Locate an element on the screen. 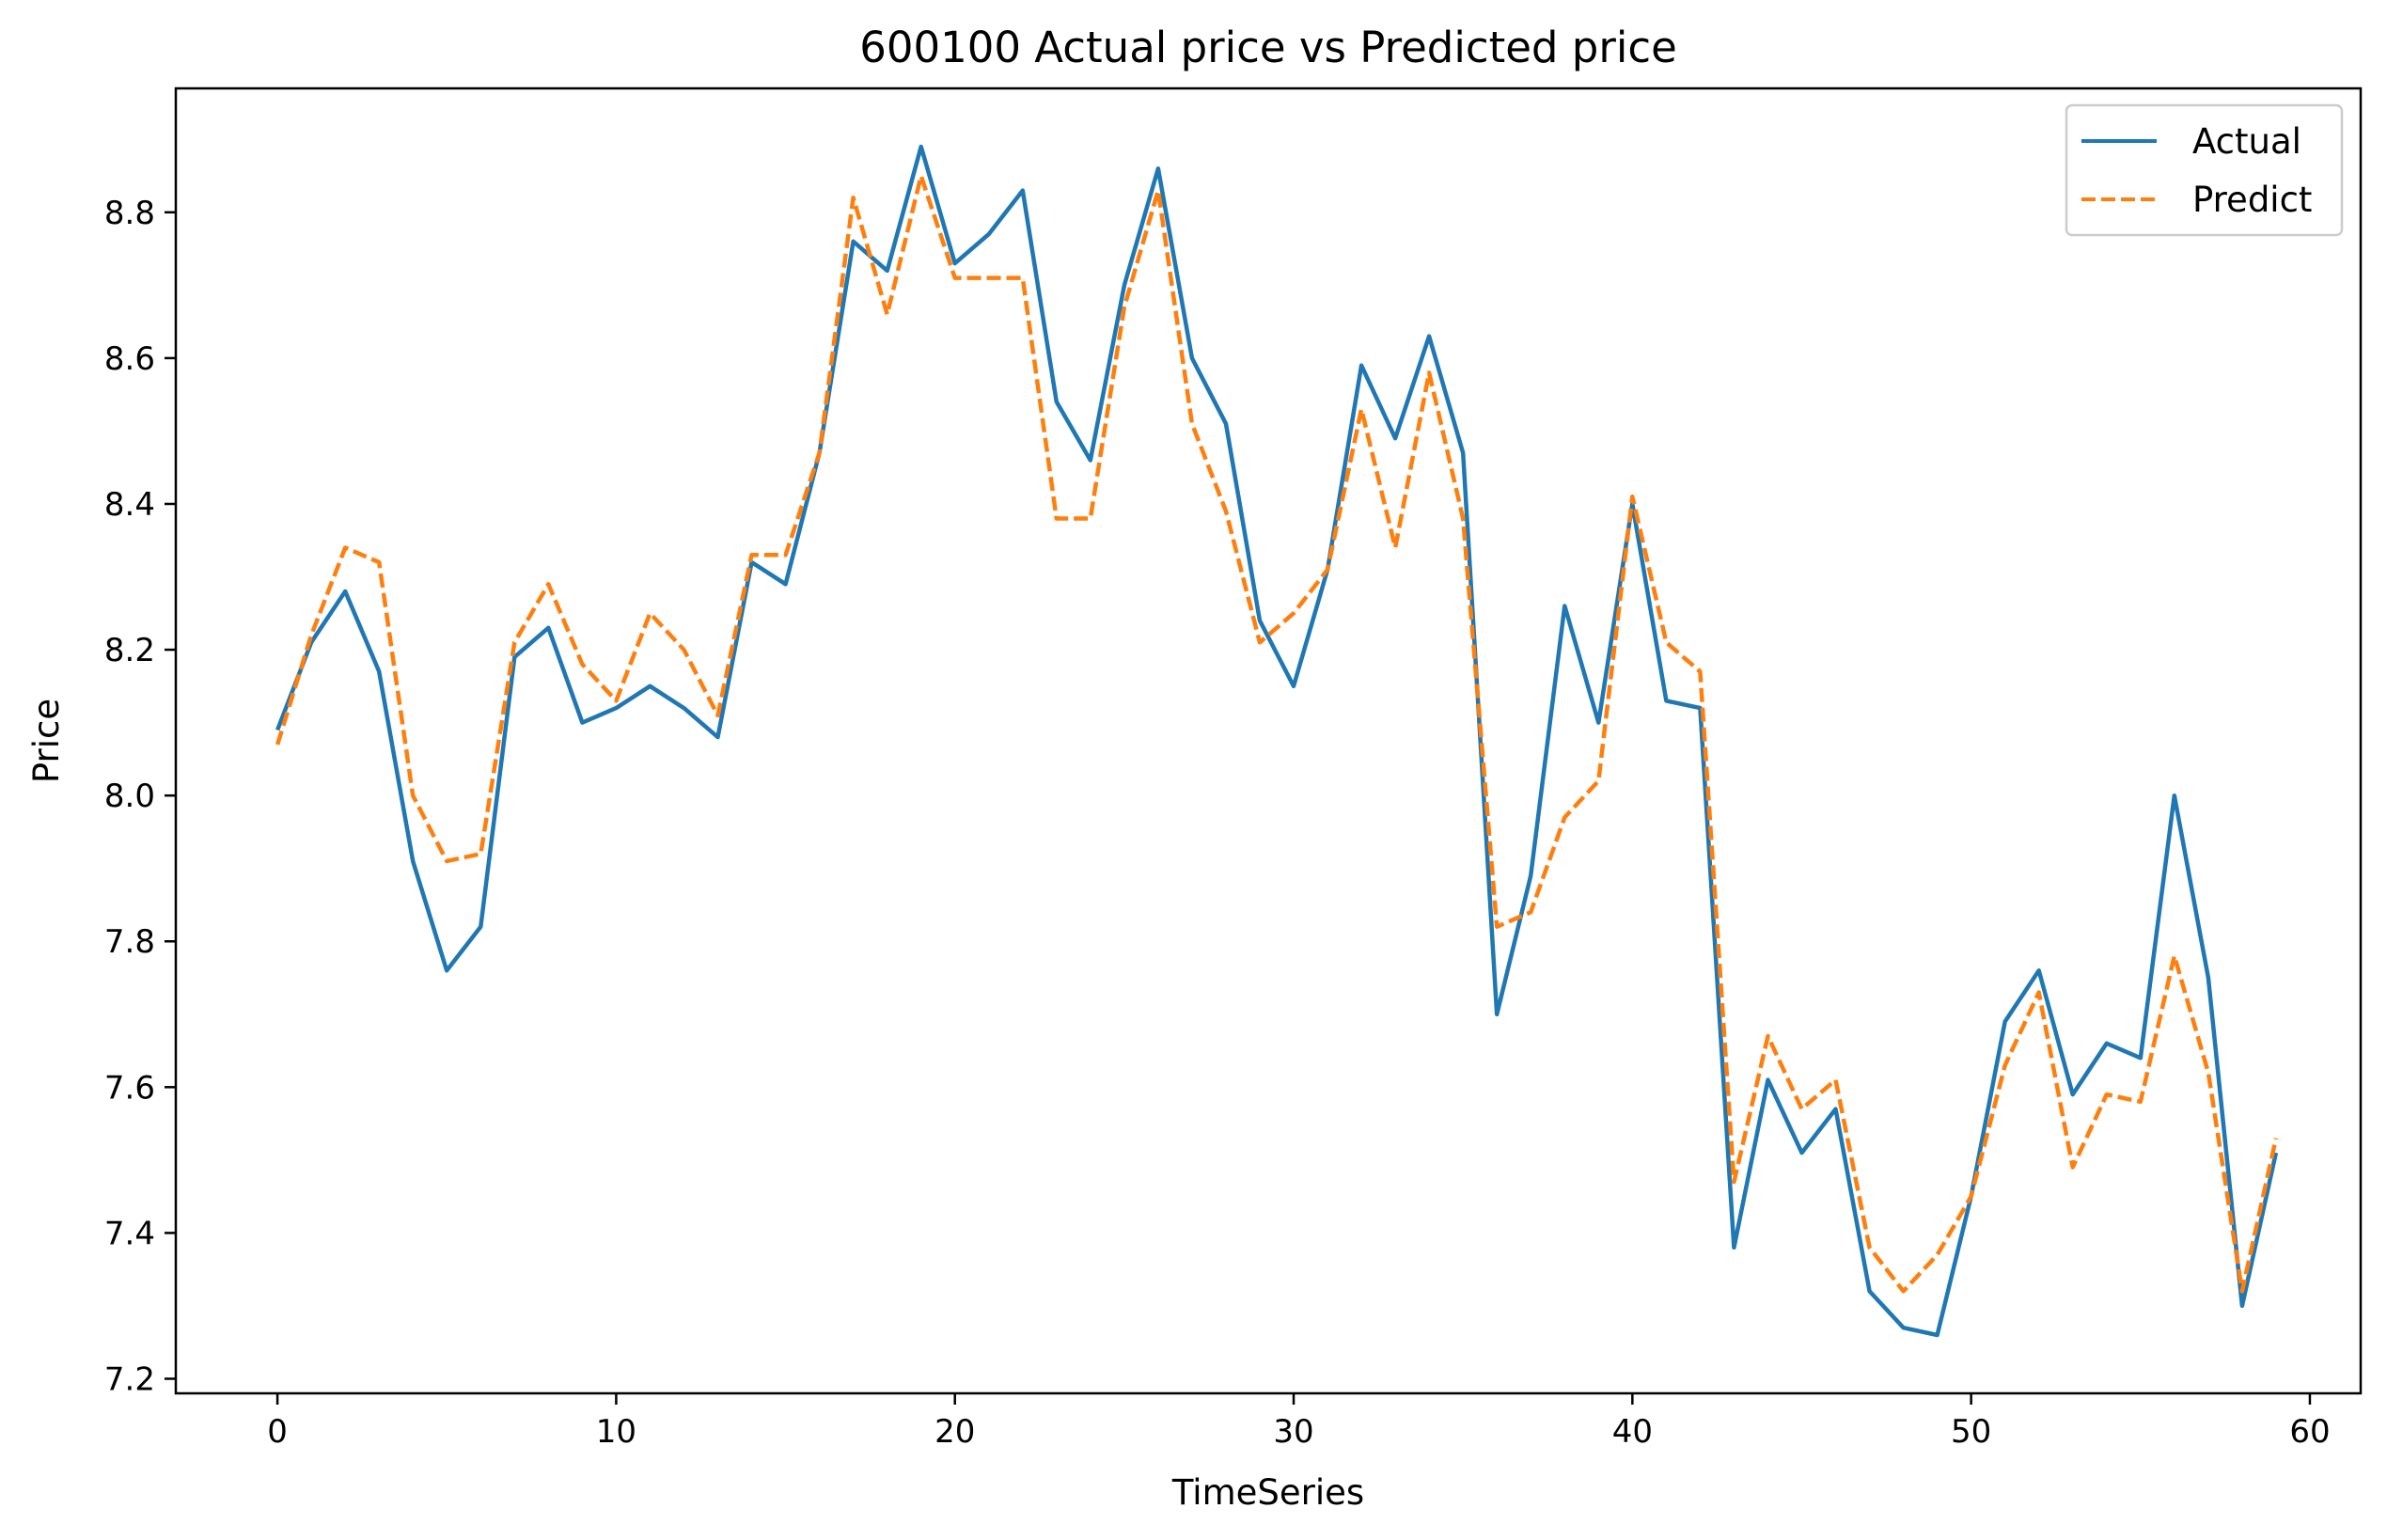  y-tick-label: 8.2 is located at coordinates (129, 651).